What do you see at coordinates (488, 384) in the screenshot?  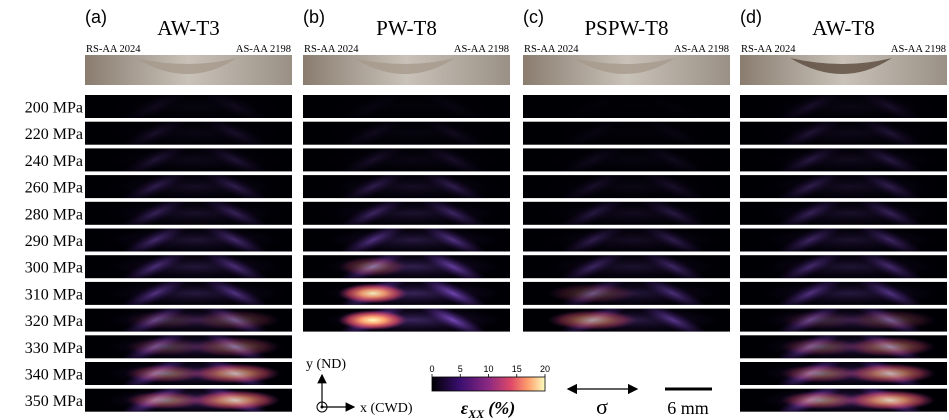 I see `colorbar` at bounding box center [488, 384].